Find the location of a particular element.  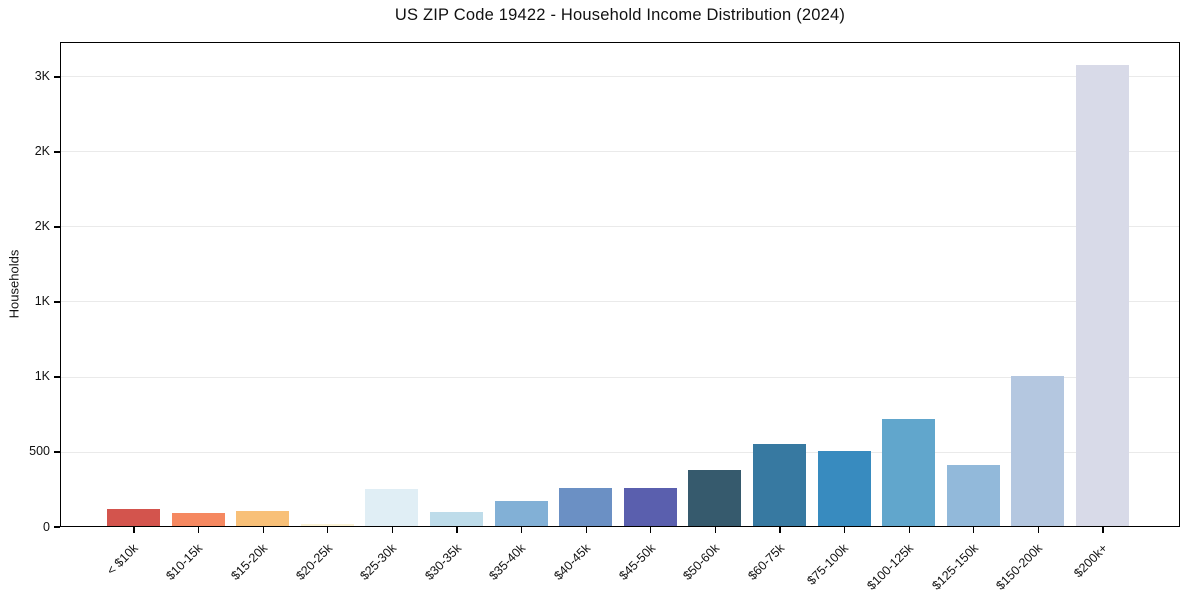

x-tick-label: $50-60k is located at coordinates (701, 562).